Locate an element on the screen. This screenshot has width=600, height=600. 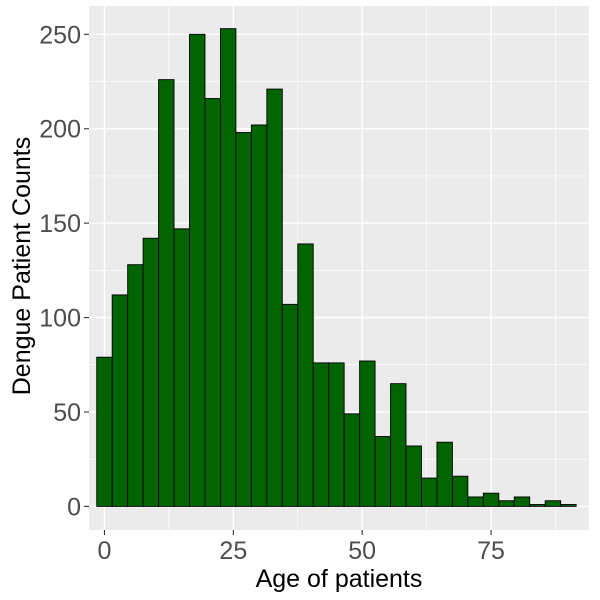
x-axis: 0 25 50 75 is located at coordinates (301, 547).